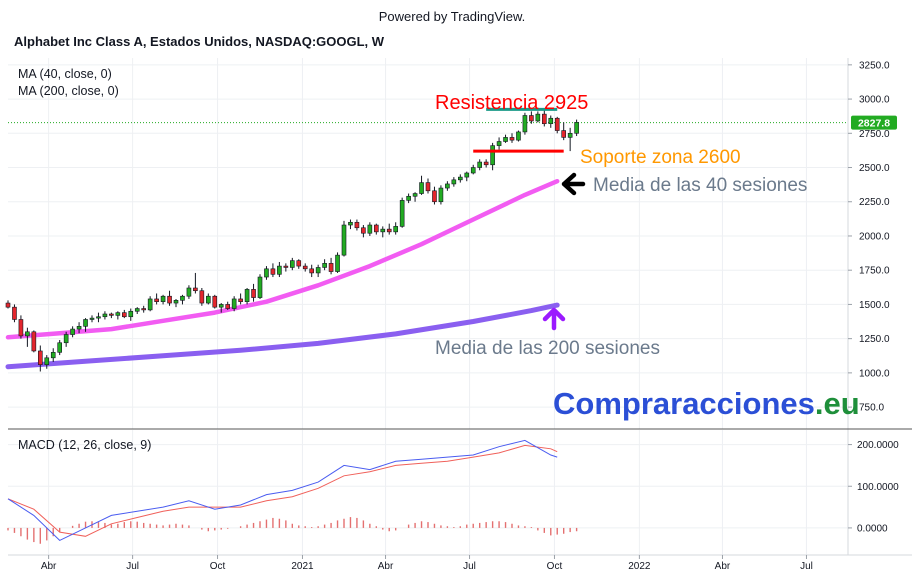 This screenshot has width=920, height=577. Describe the element at coordinates (874, 65) in the screenshot. I see `price-tick-label: 3250.0` at that location.